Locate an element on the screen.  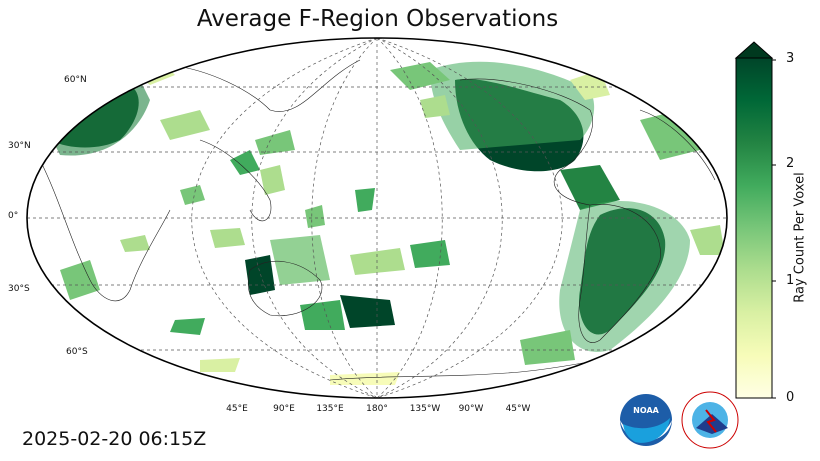
nws-logo is located at coordinates (710, 420).